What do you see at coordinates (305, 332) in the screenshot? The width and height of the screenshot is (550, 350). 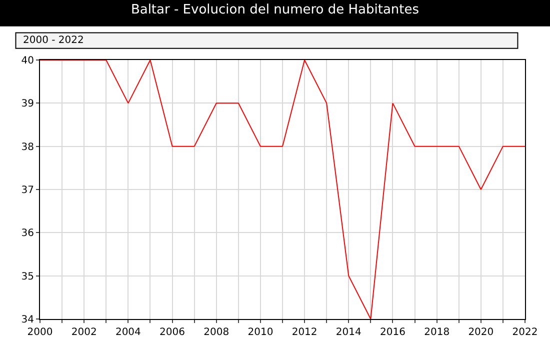 I see `x-tick-label: 2012` at bounding box center [305, 332].